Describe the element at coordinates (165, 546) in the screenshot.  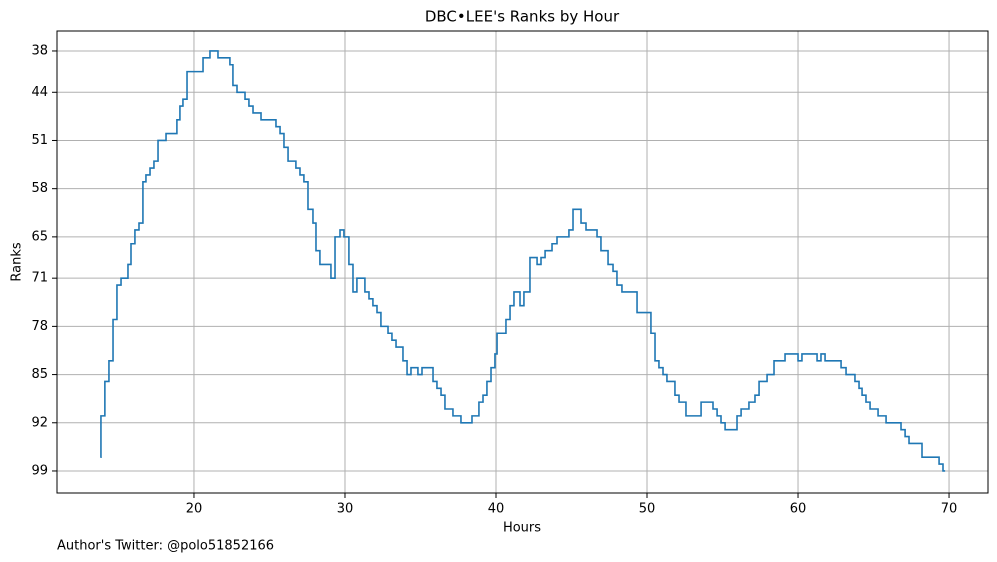
I see `annotation: Author's Twitter: @polo51852166` at that location.